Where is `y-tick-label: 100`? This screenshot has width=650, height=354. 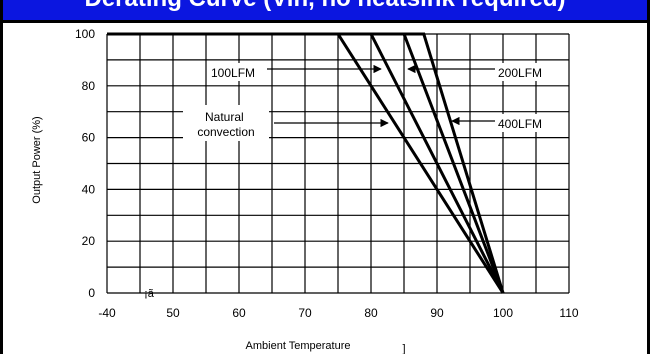
y-tick-label: 100 is located at coordinates (85, 34).